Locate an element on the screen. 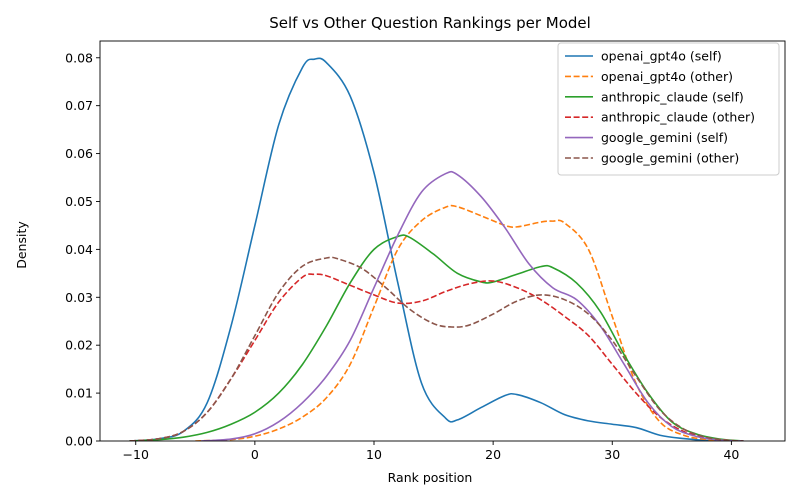  legend-box is located at coordinates (668, 109).